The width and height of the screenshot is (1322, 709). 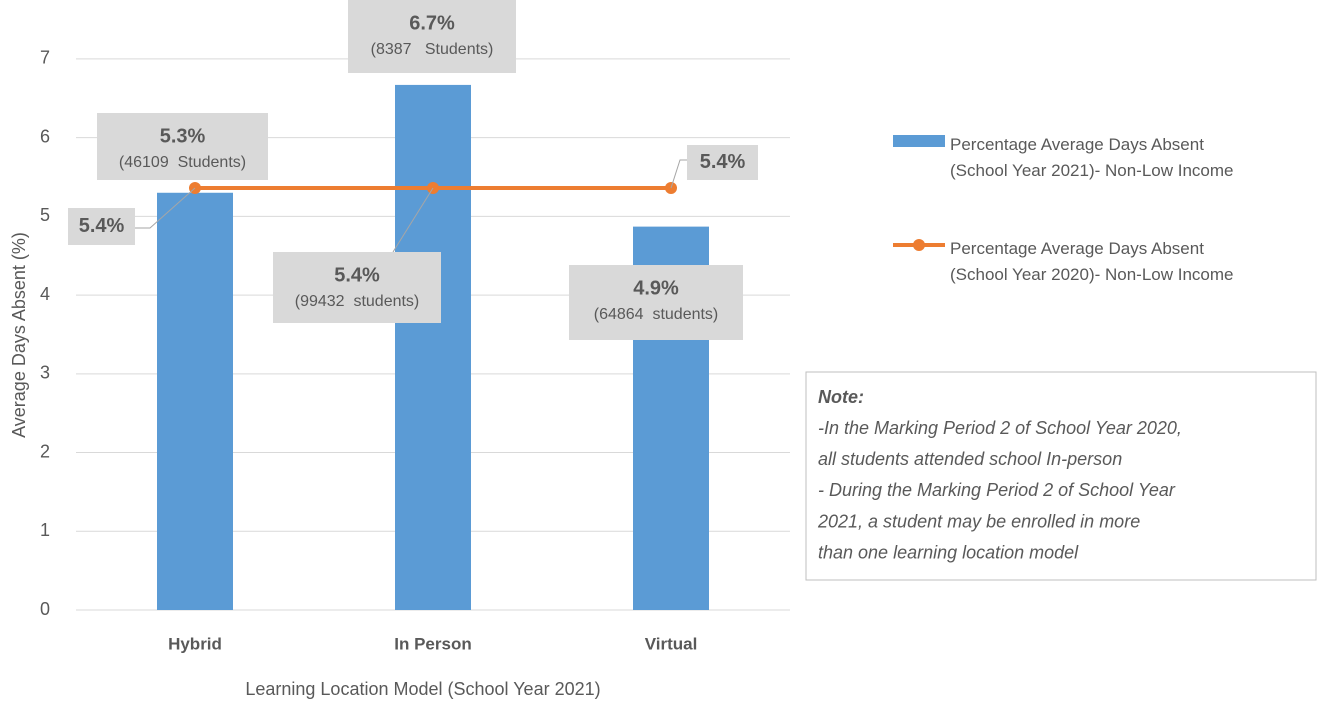 What do you see at coordinates (45, 58) in the screenshot?
I see `y-tick-label: 7` at bounding box center [45, 58].